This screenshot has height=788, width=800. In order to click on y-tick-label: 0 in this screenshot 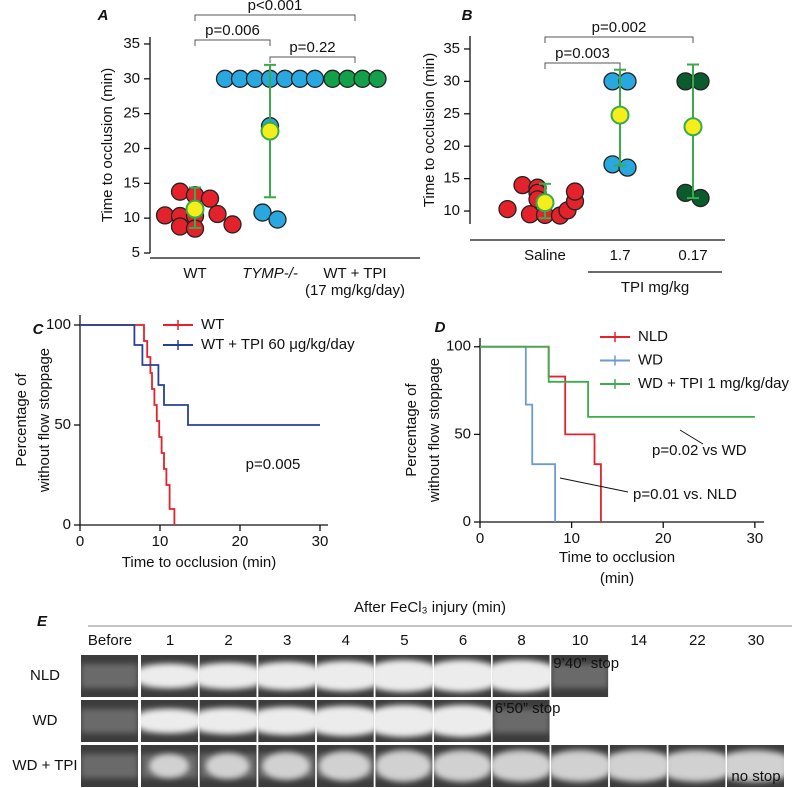, I will do `click(67, 524)`.